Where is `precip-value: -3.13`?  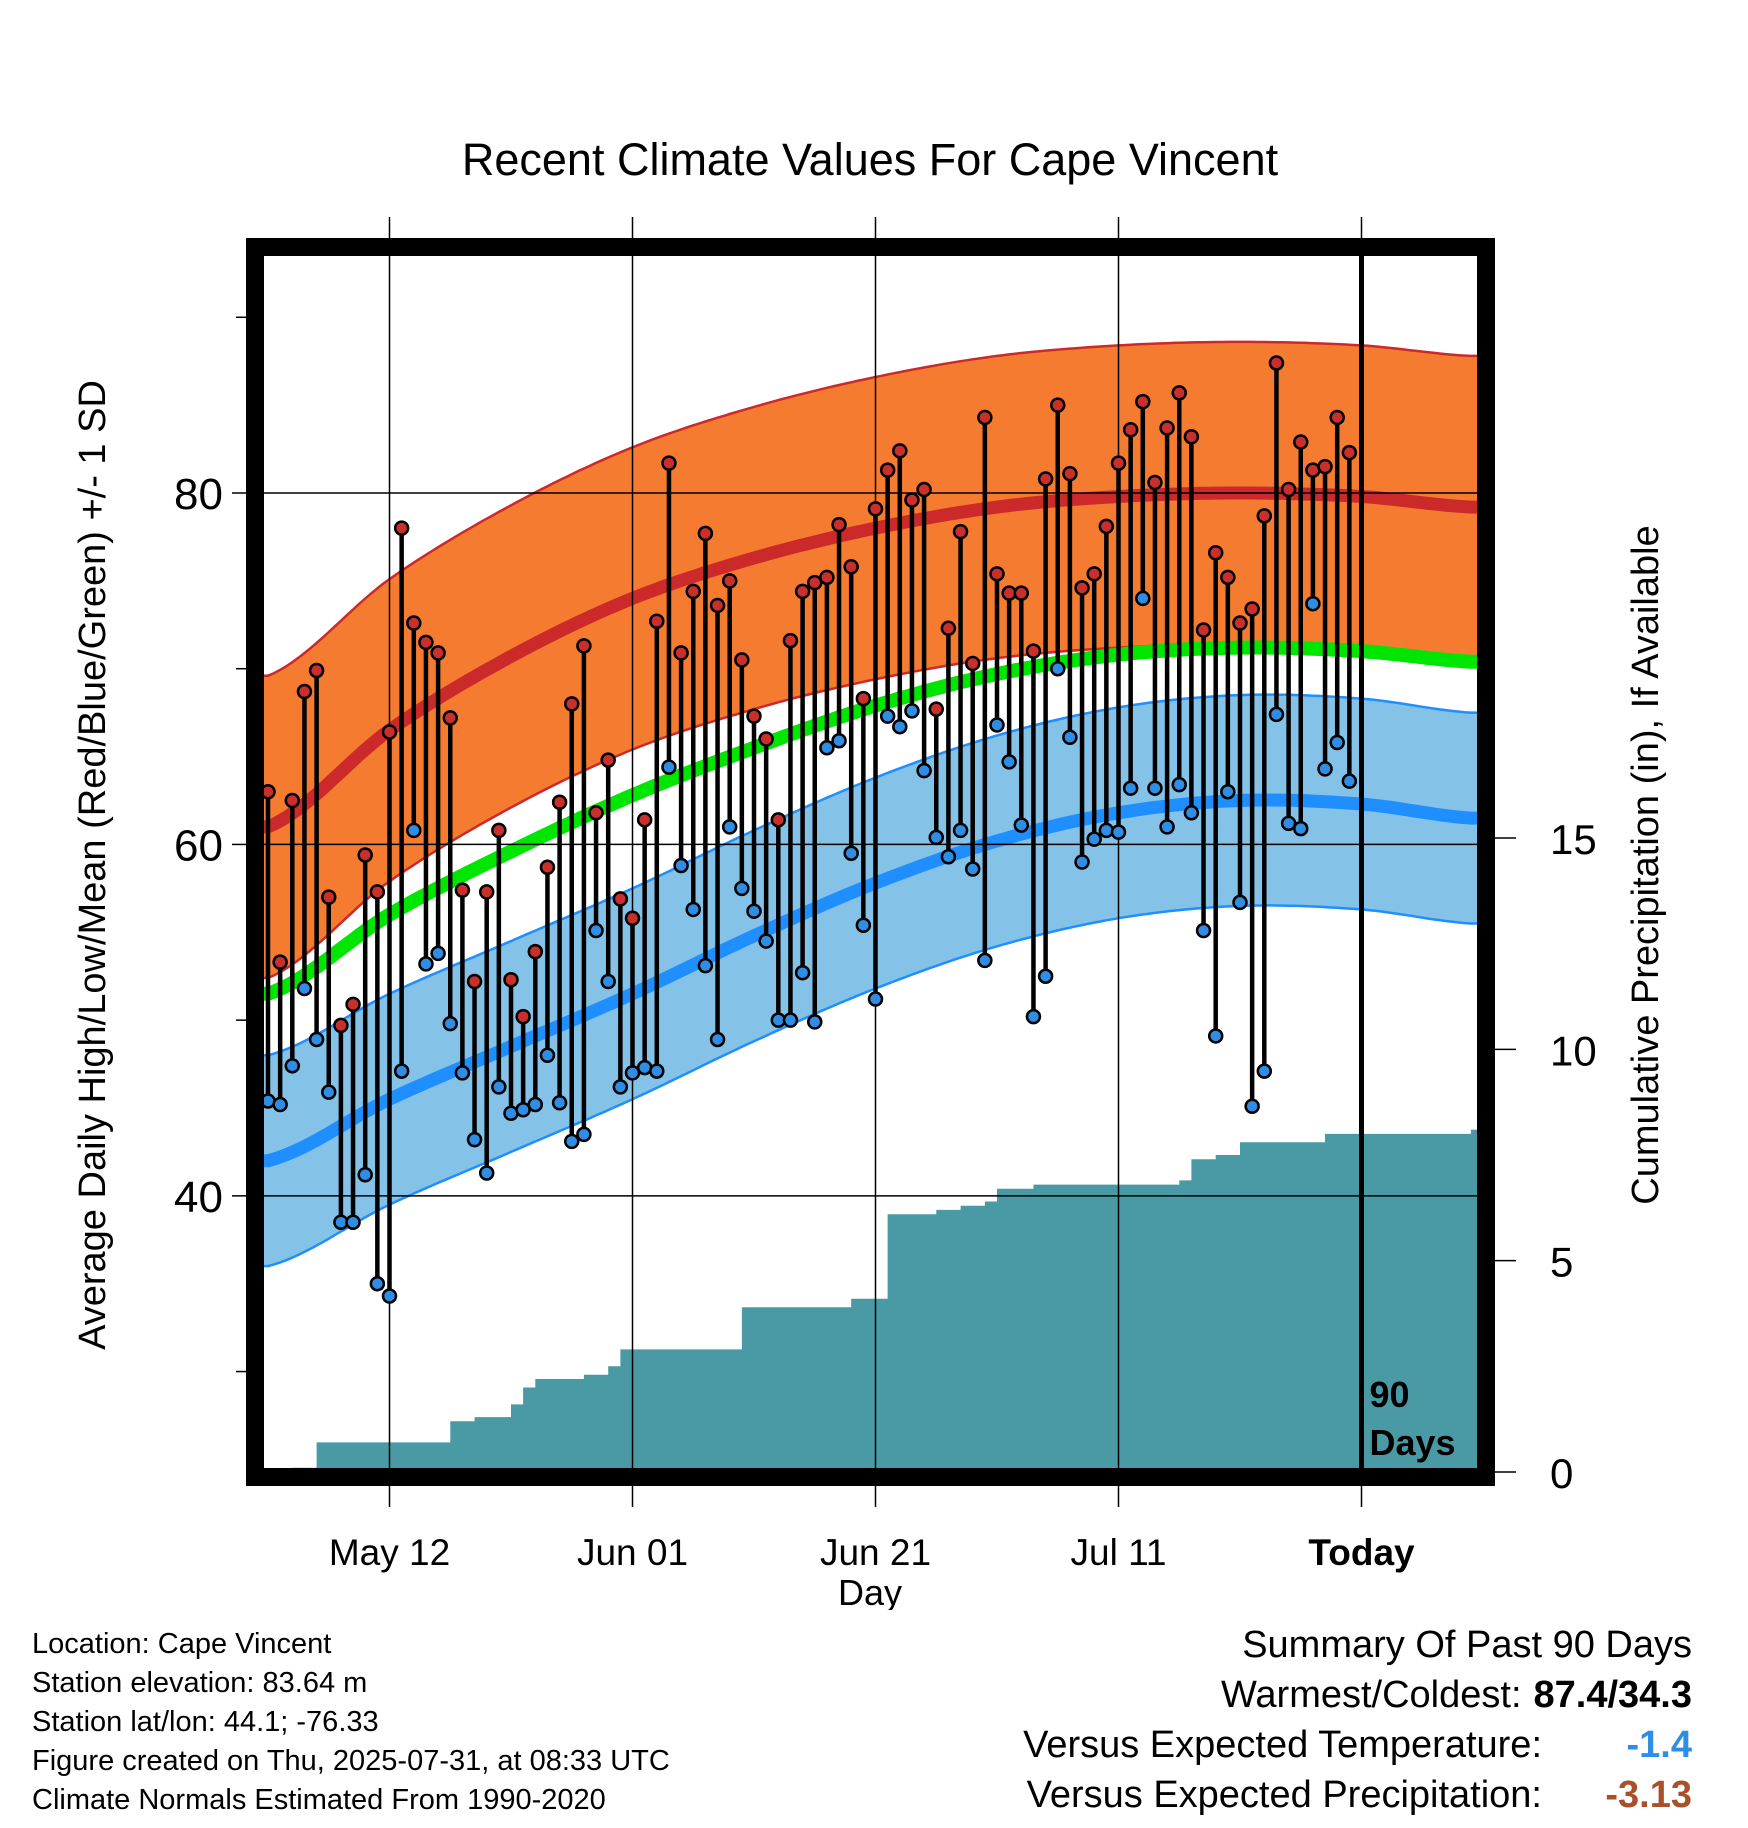 precip-value: -3.13 is located at coordinates (1648, 1795).